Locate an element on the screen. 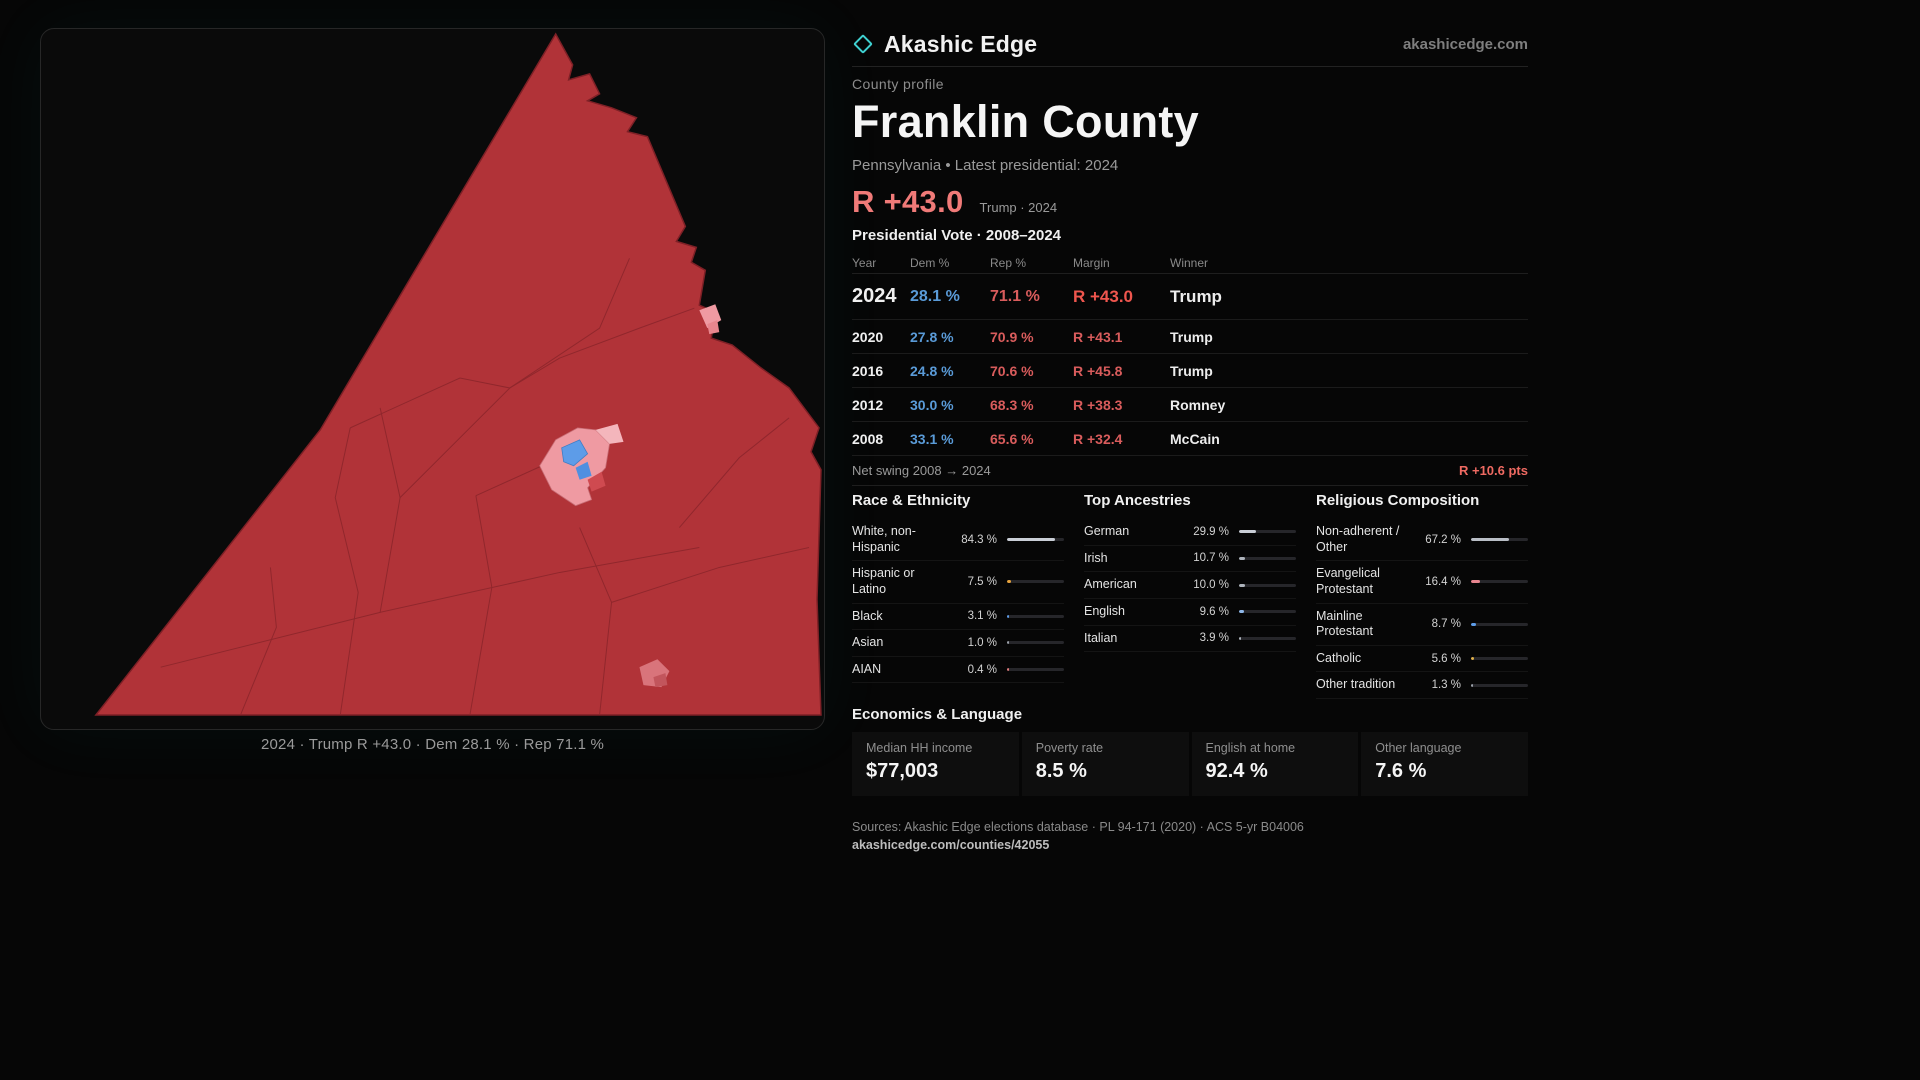 This screenshot has height=1080, width=1920. vote-table-col-header: Rep % is located at coordinates (1008, 262).